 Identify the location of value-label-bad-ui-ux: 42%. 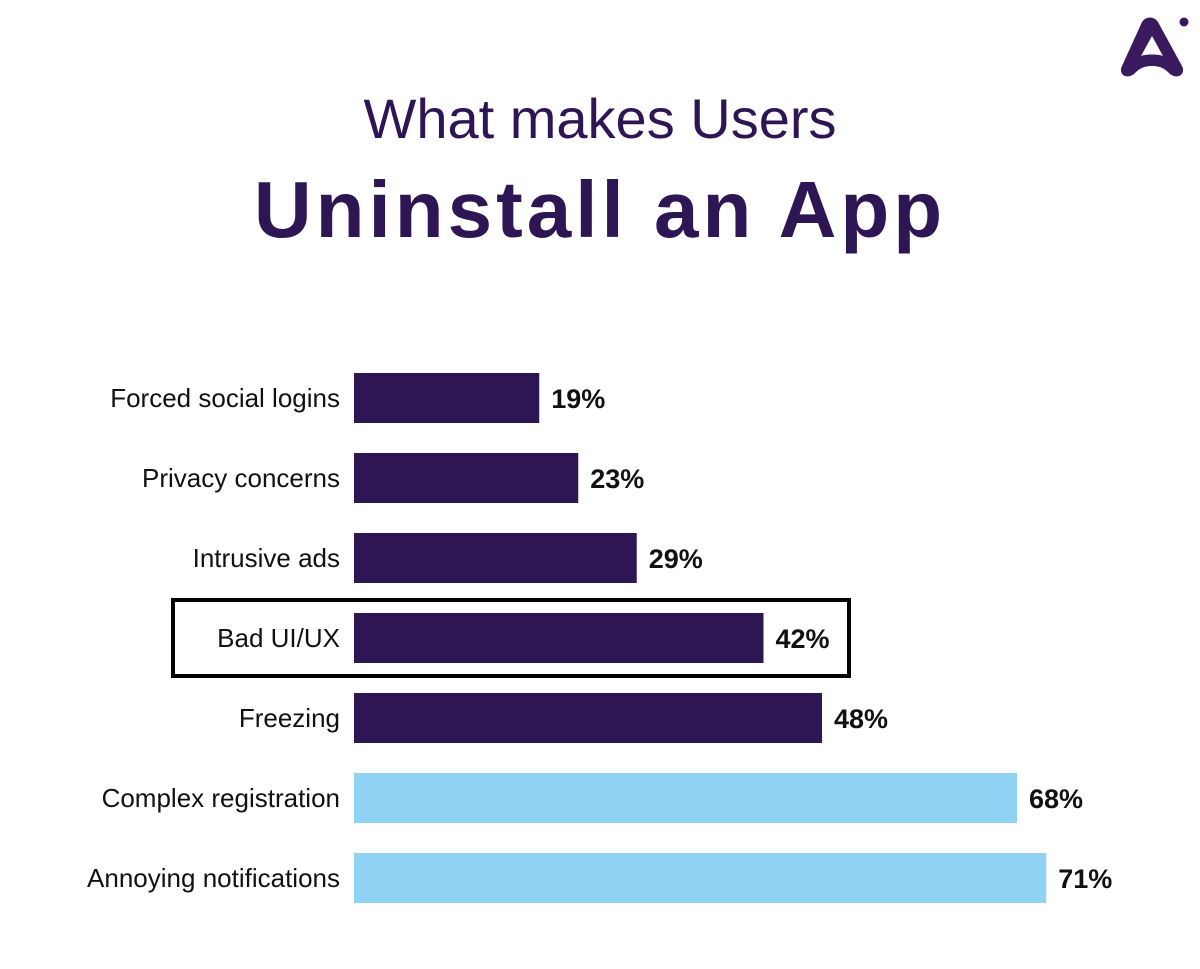
(803, 639).